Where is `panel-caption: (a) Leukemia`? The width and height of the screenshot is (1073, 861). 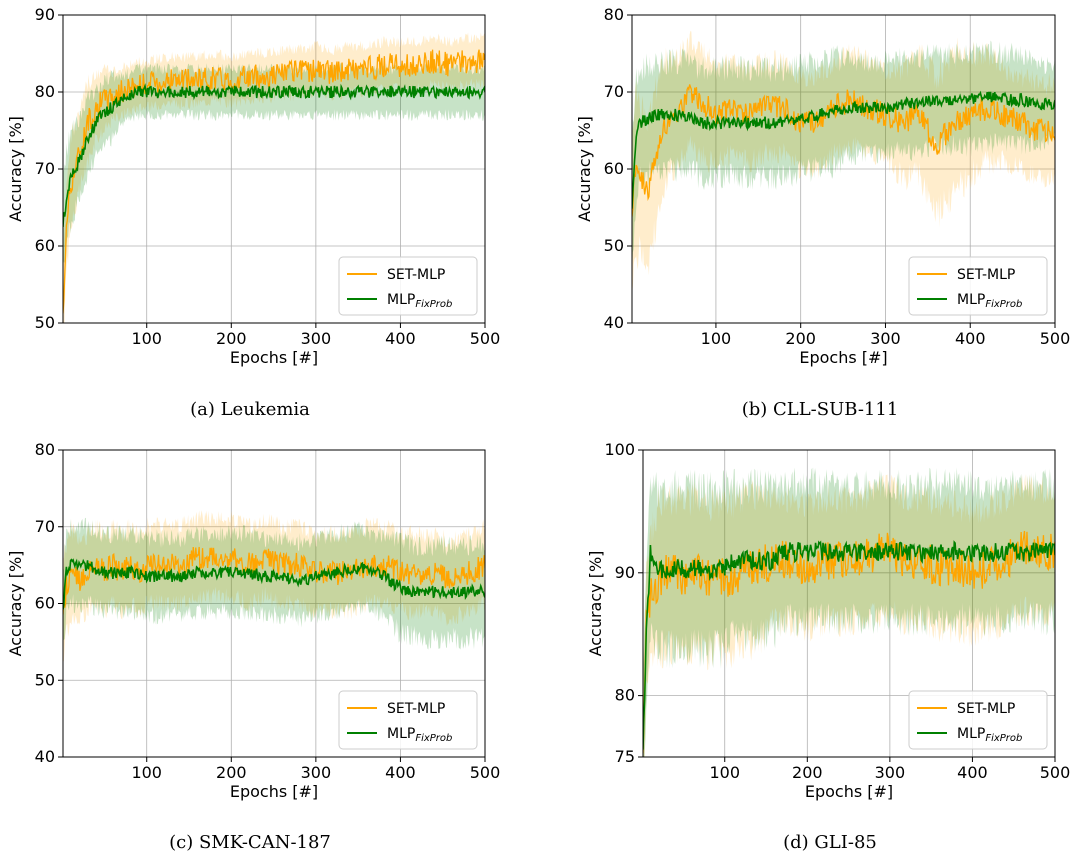 panel-caption: (a) Leukemia is located at coordinates (250, 409).